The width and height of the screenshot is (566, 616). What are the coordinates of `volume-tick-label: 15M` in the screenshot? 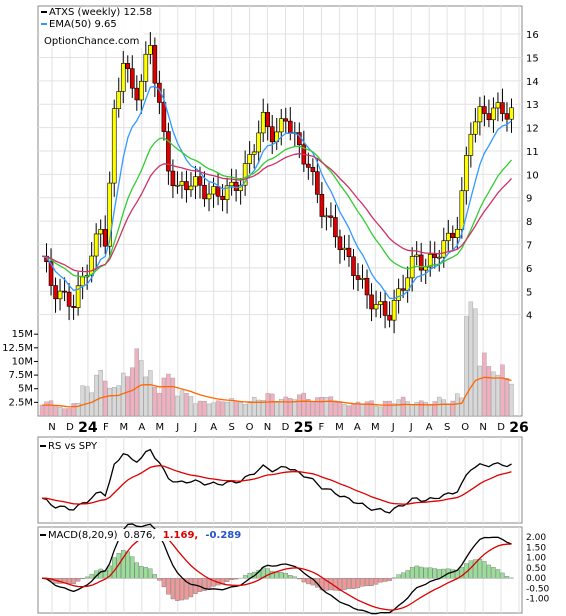 It's located at (22, 334).